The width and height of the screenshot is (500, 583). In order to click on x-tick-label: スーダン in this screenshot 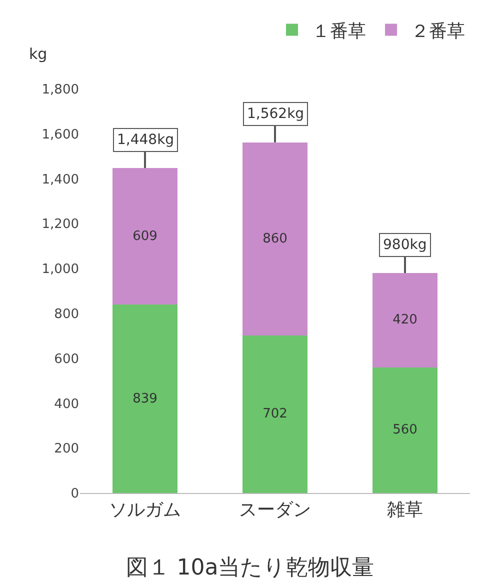, I will do `click(275, 510)`.